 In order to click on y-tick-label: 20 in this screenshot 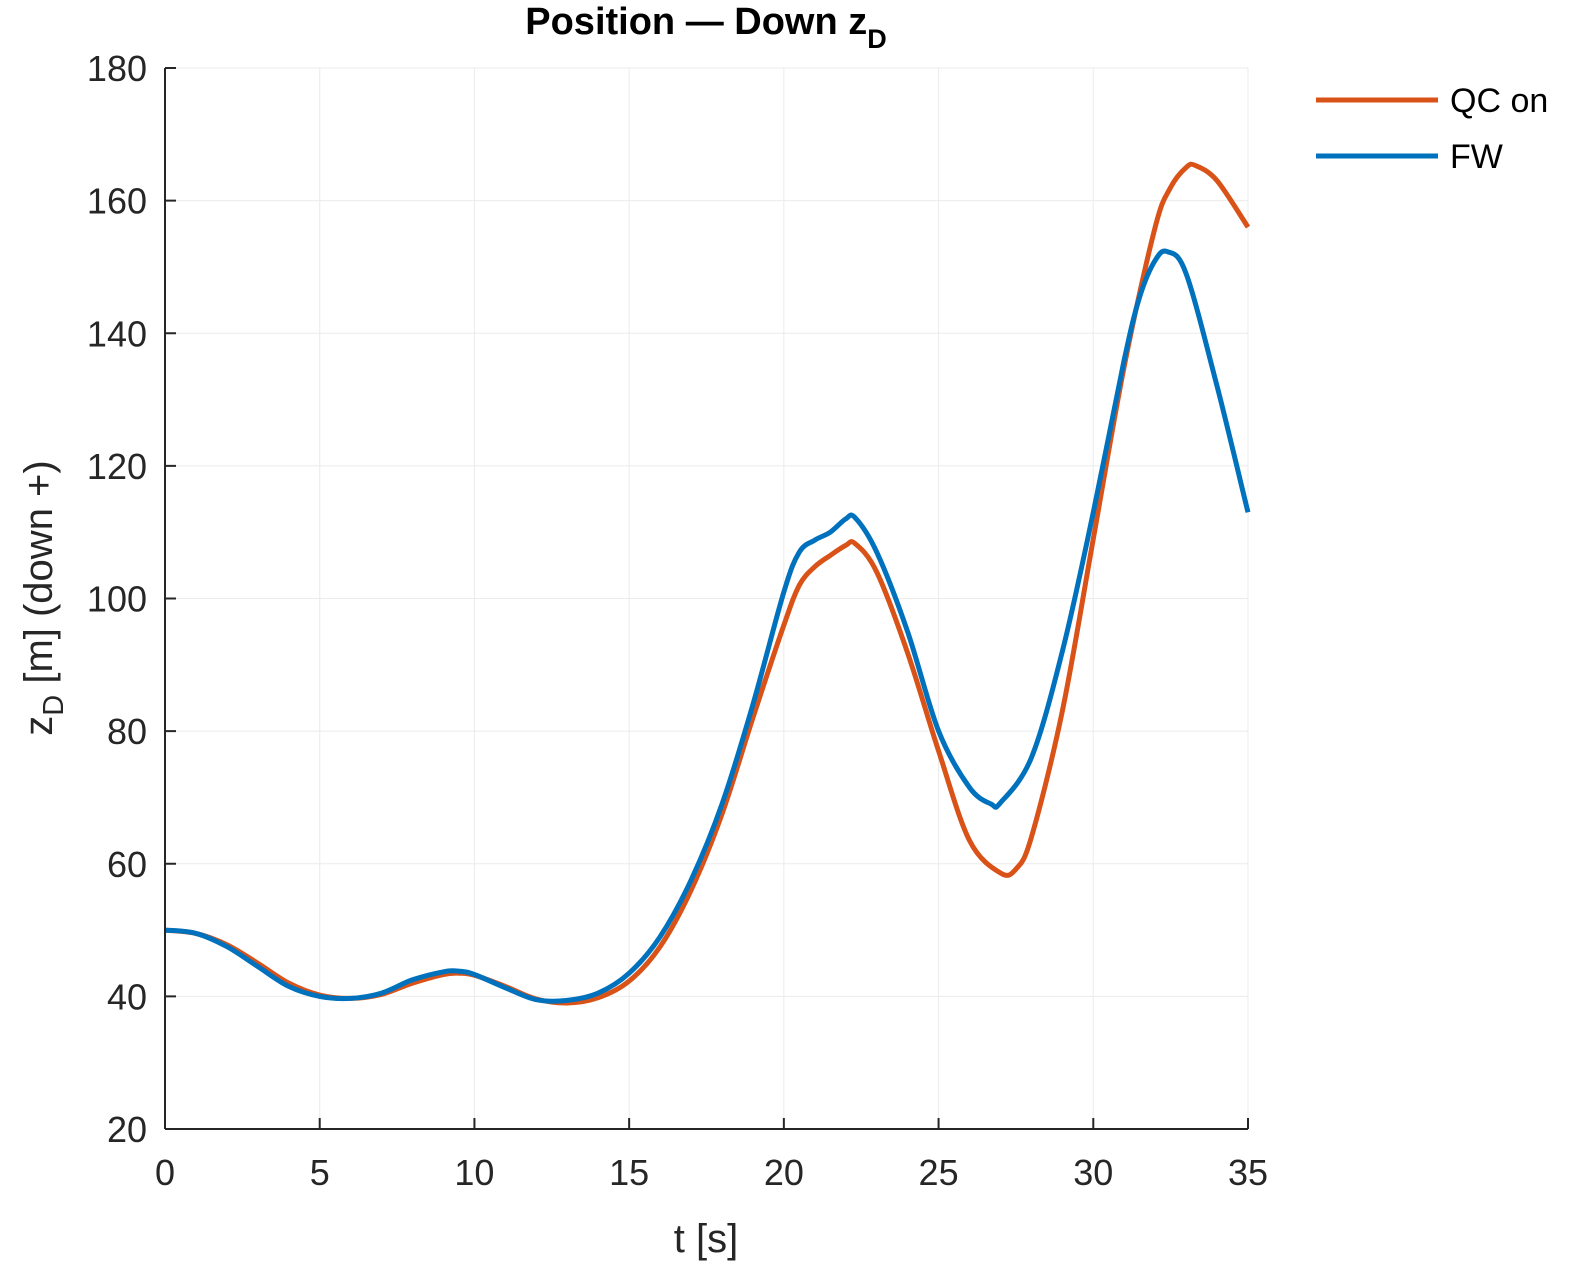, I will do `click(127, 1129)`.